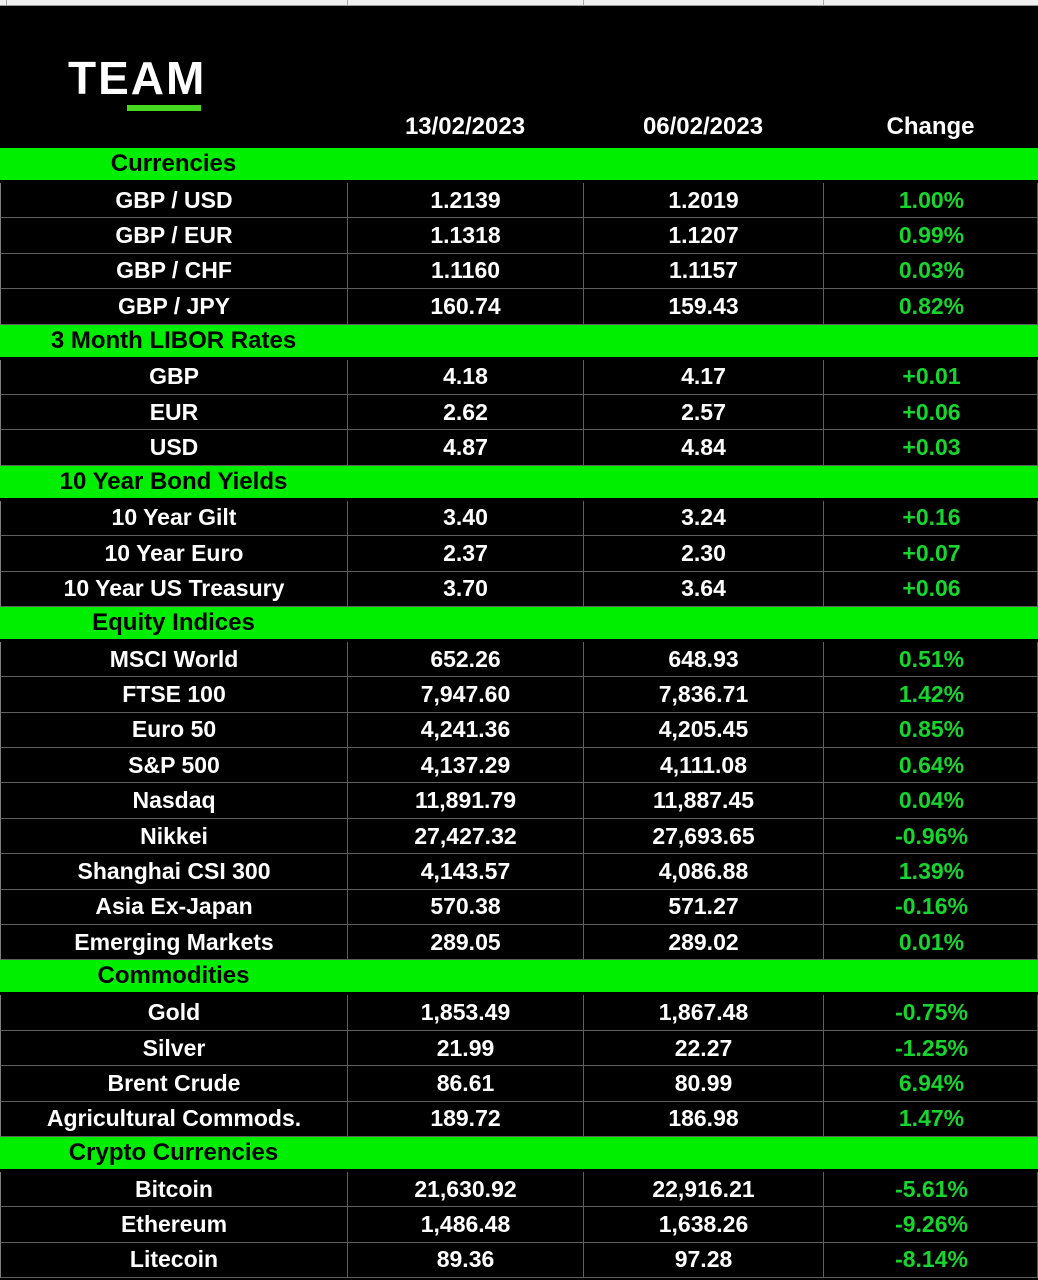 The width and height of the screenshot is (1038, 1280). Describe the element at coordinates (466, 306) in the screenshot. I see `value-current: 160.74` at that location.